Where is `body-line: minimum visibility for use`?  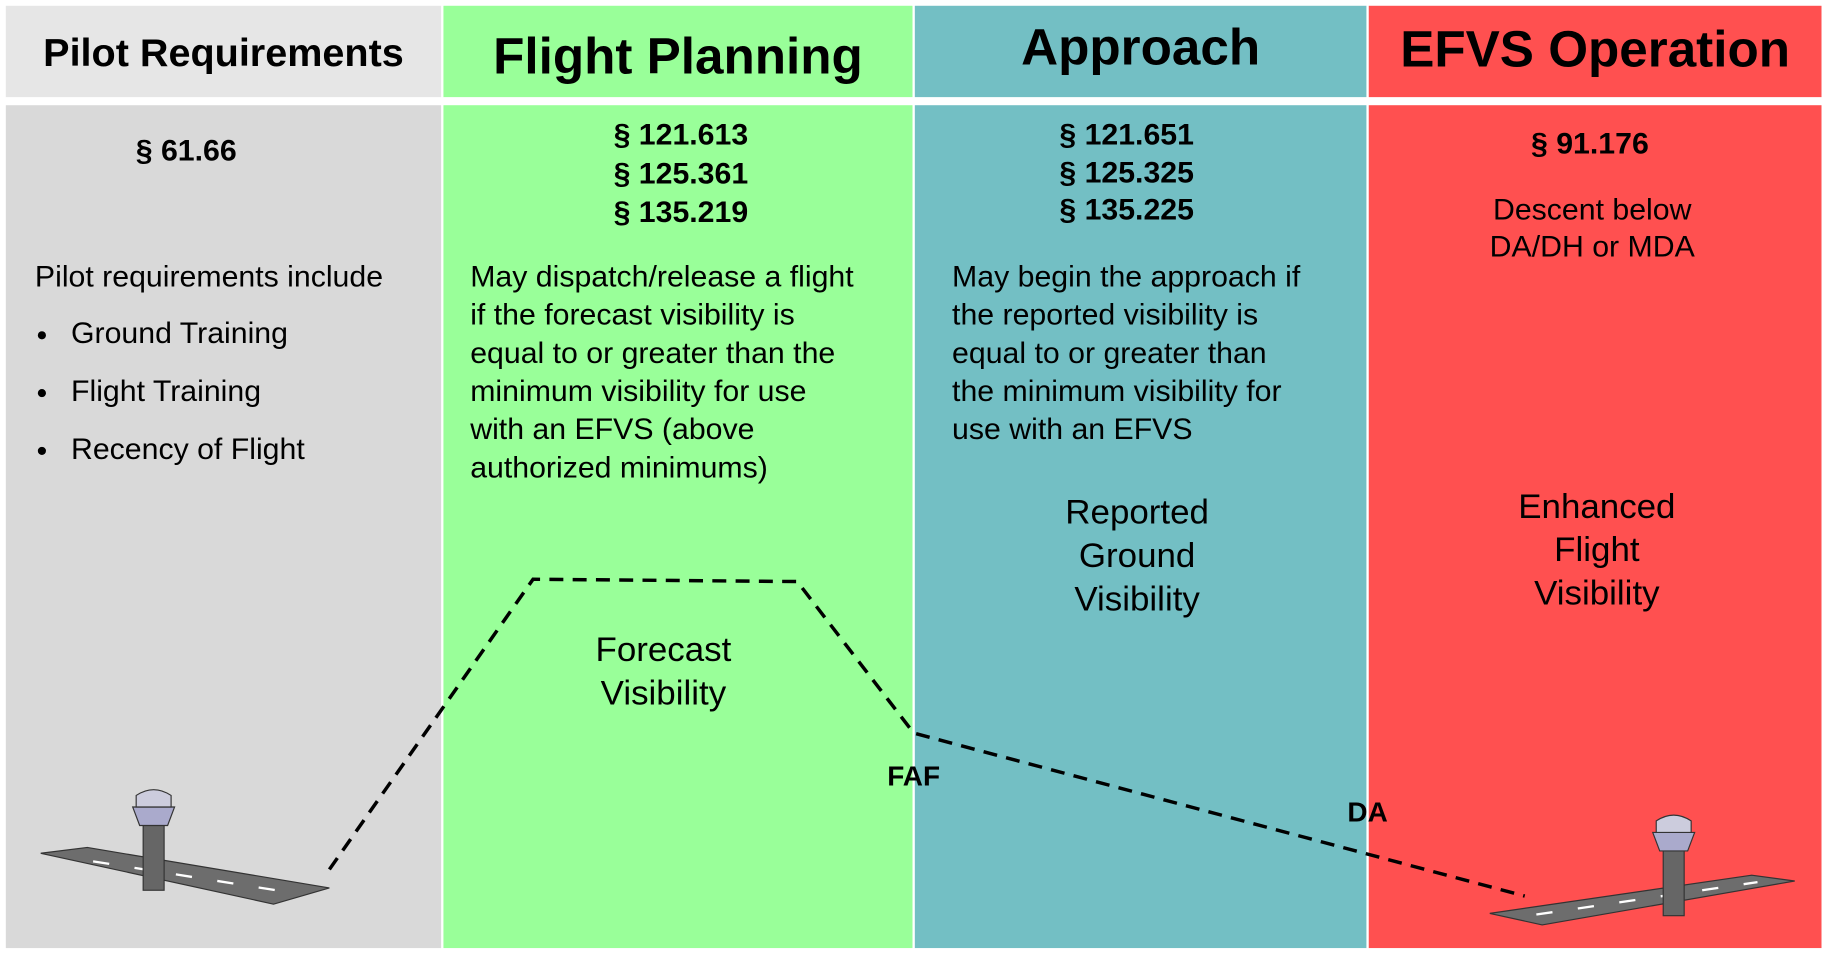
body-line: minimum visibility for use is located at coordinates (638, 391).